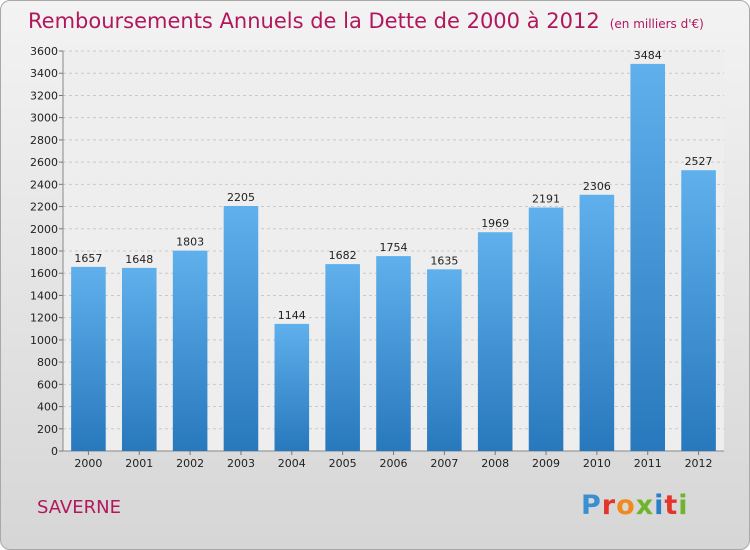 The image size is (750, 550). I want to click on x-tick-label: 2004, so click(292, 463).